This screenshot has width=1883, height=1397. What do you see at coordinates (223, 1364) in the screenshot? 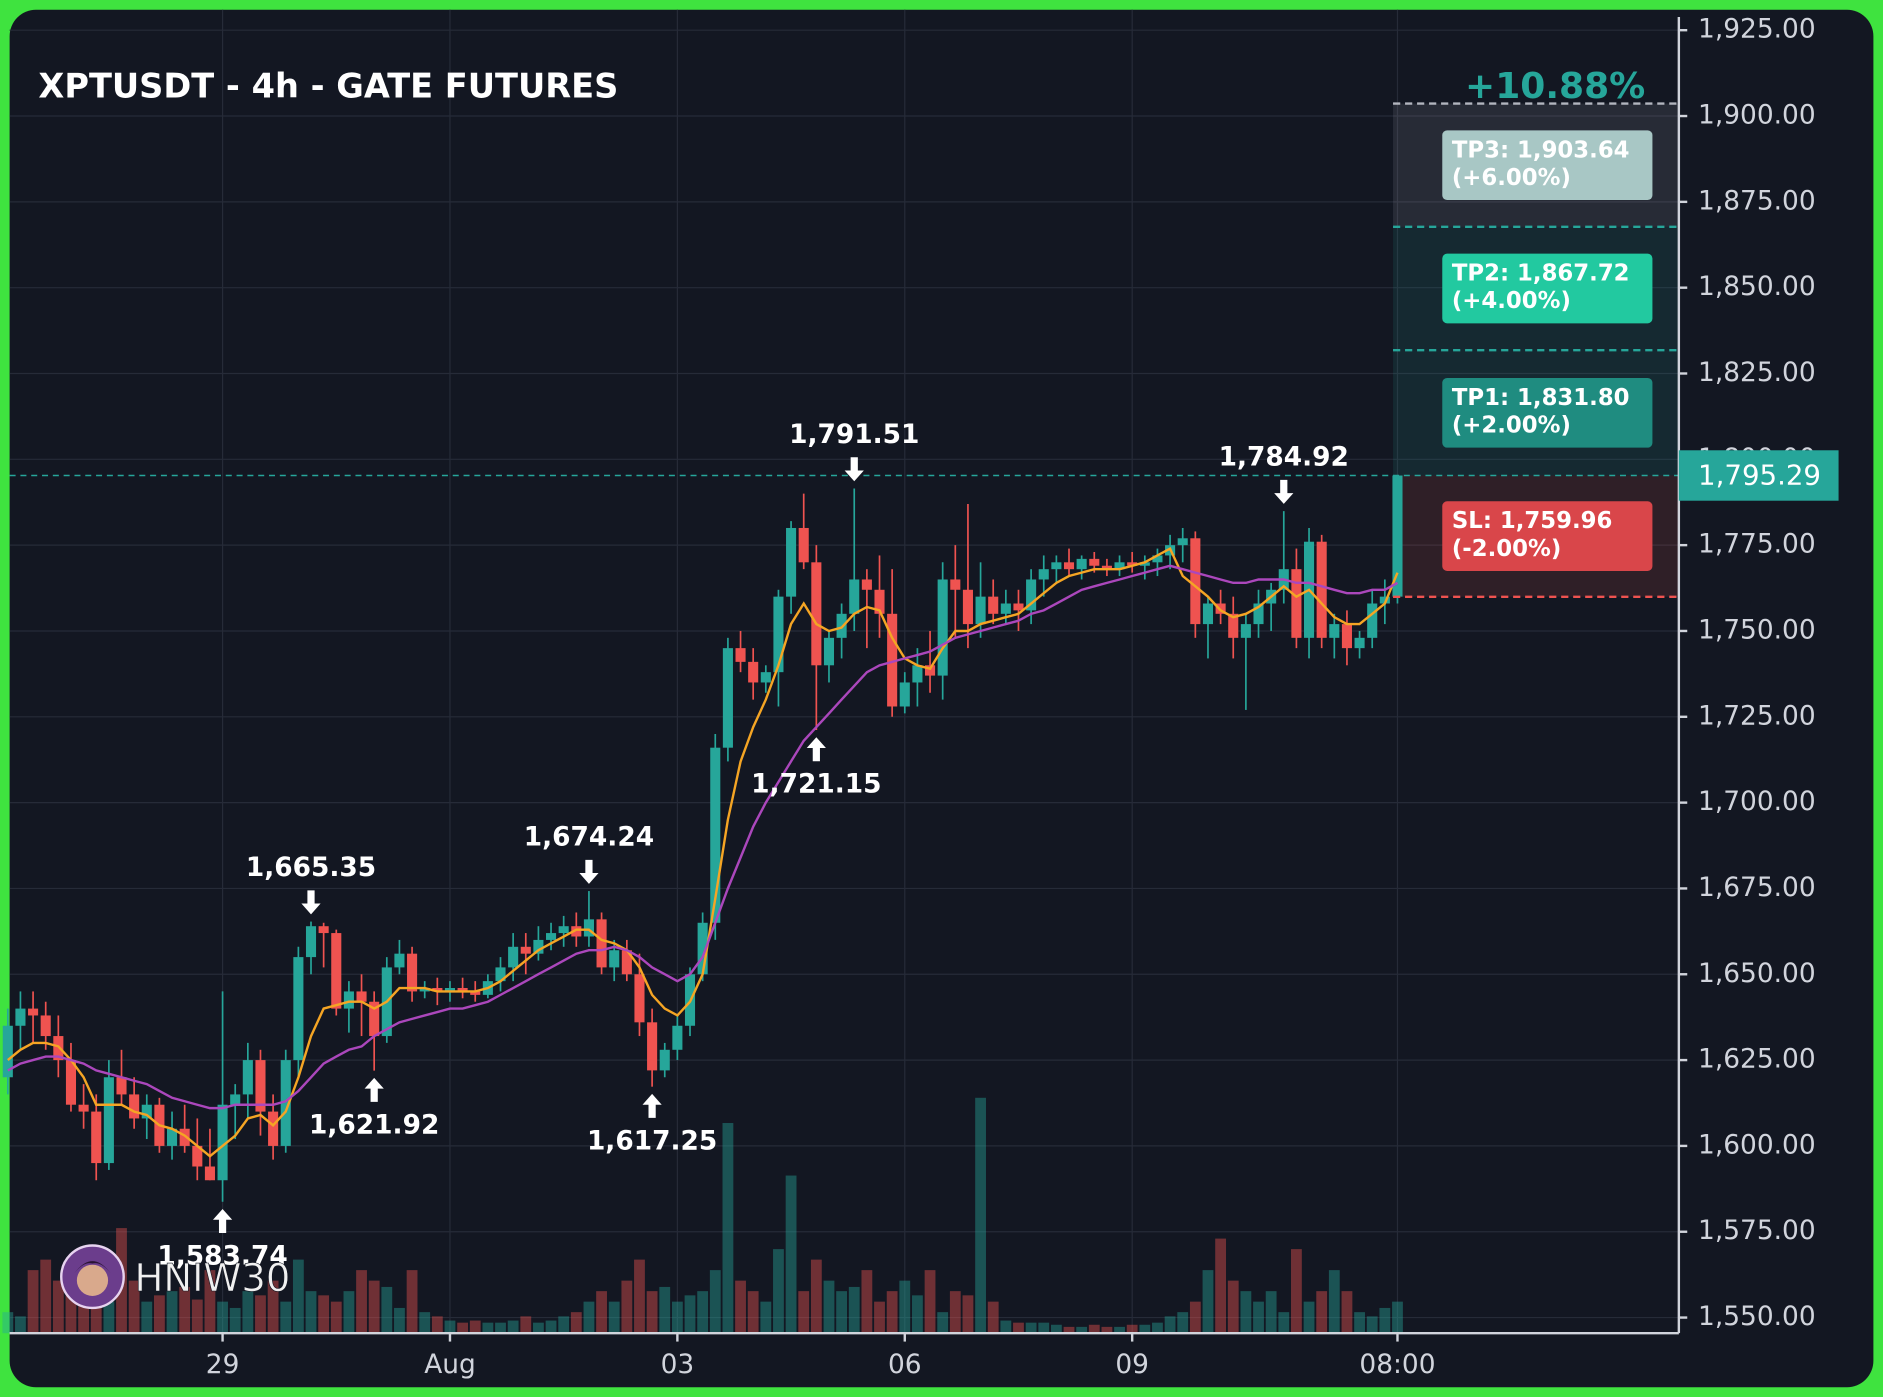
I see `x-tick-label: 29` at bounding box center [223, 1364].